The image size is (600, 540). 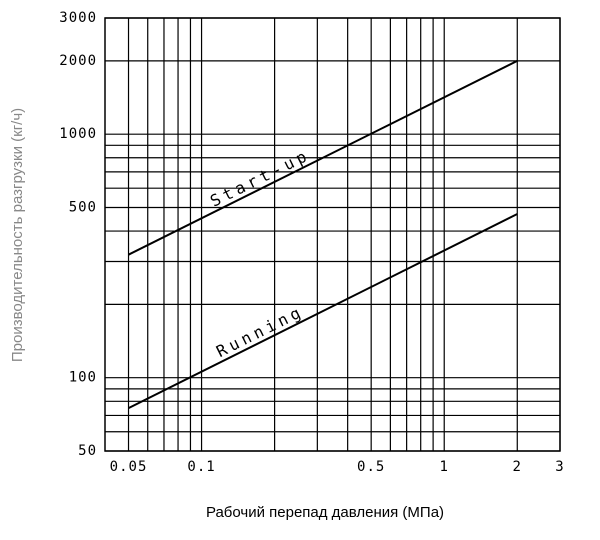 What do you see at coordinates (260, 178) in the screenshot?
I see `series-label: Start-up` at bounding box center [260, 178].